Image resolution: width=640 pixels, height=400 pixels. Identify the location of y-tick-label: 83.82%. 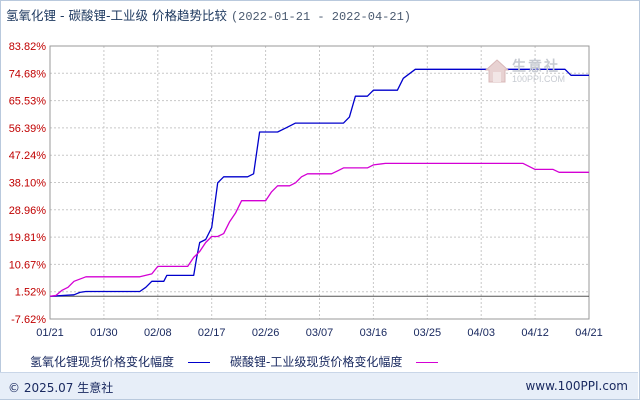
(28, 47).